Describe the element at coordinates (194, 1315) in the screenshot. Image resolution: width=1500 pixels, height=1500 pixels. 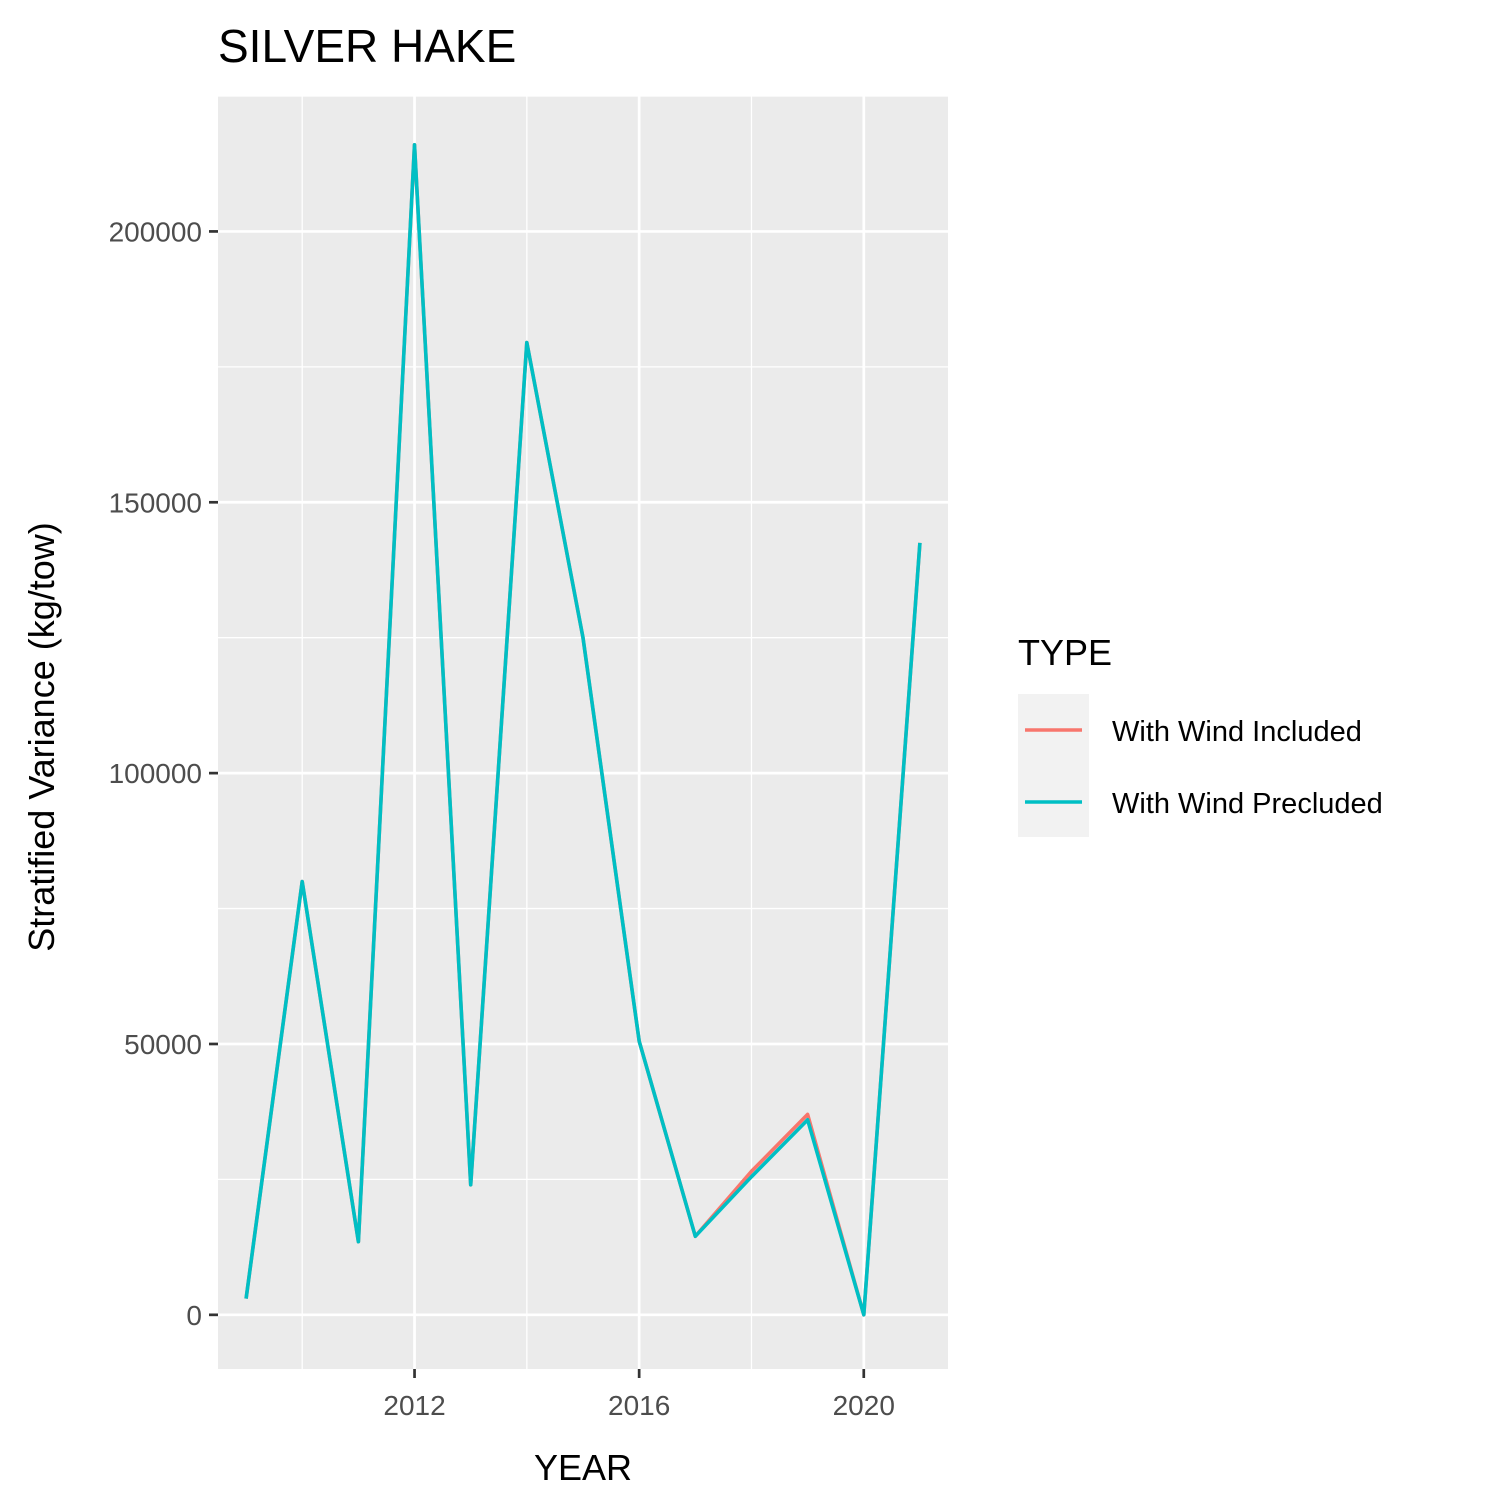
I see `y-tick-label: 0` at that location.